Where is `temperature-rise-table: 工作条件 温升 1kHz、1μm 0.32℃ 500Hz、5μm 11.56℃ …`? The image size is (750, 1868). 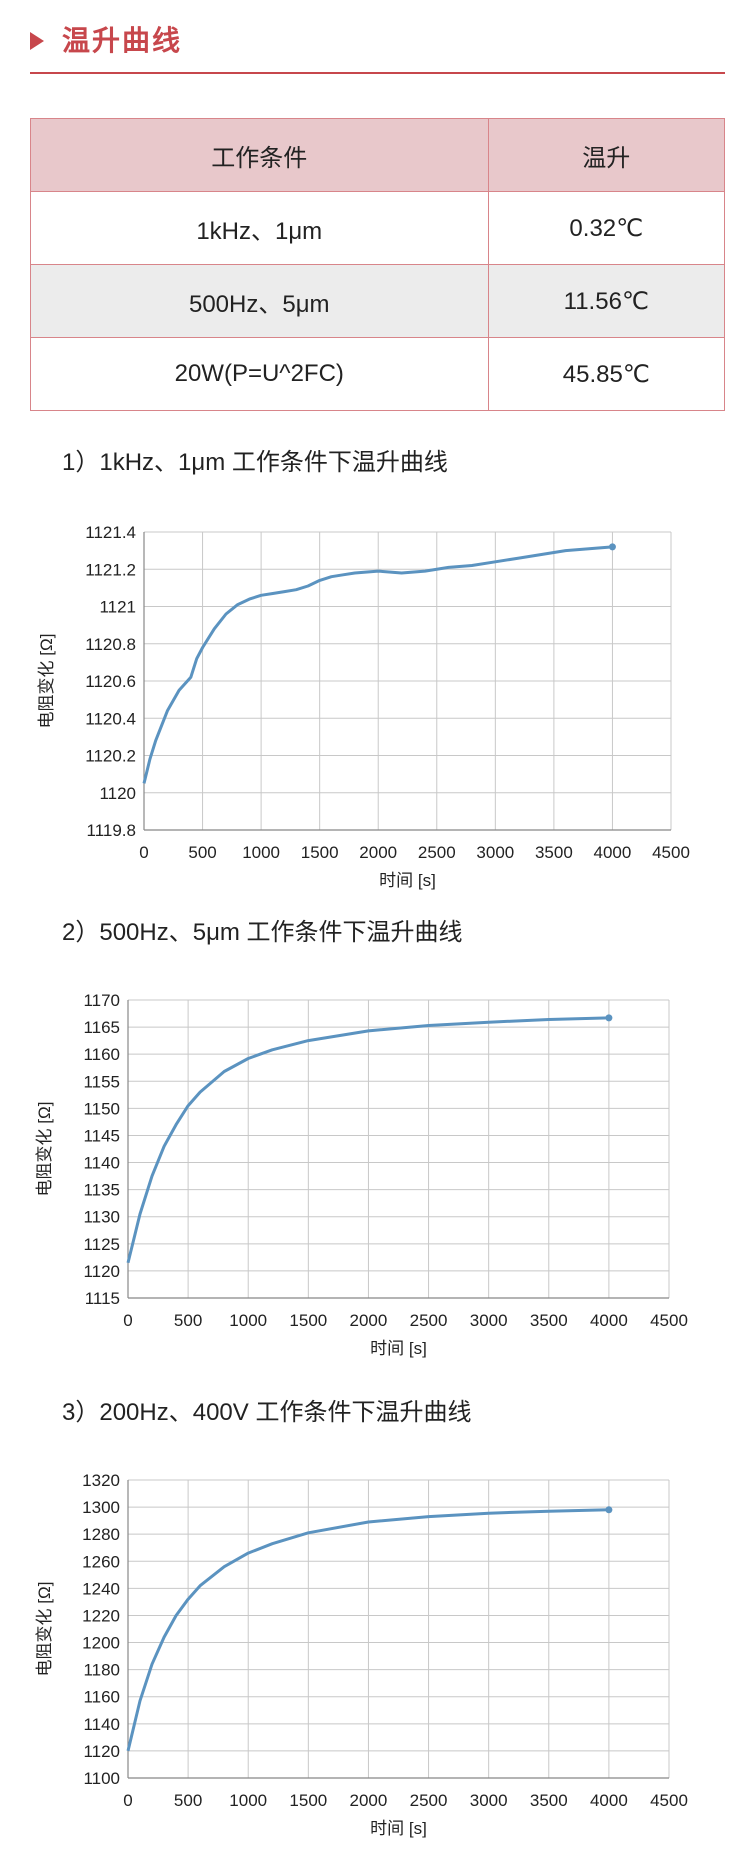
temperature-rise-table: 工作条件 温升 1kHz、1μm 0.32℃ 500Hz、5μm 11.56℃ … is located at coordinates (378, 264).